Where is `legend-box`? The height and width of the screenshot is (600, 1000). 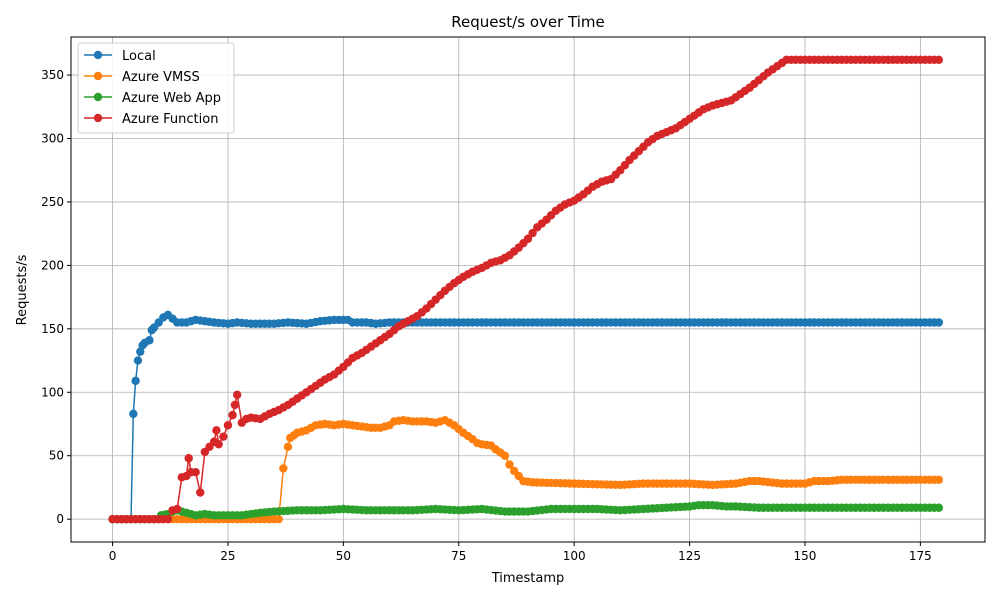 legend-box is located at coordinates (156, 88).